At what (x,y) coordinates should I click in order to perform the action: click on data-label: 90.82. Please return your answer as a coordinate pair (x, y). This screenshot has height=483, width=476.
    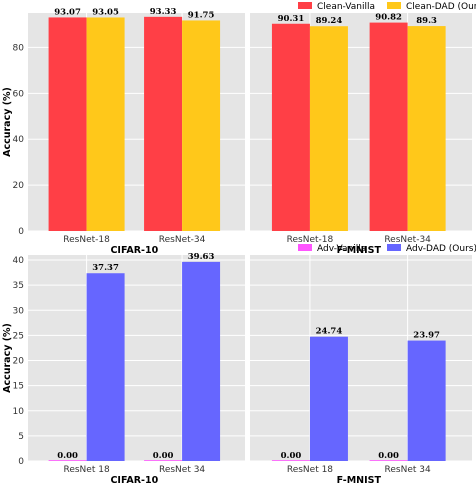
    Looking at the image, I should click on (388, 18).